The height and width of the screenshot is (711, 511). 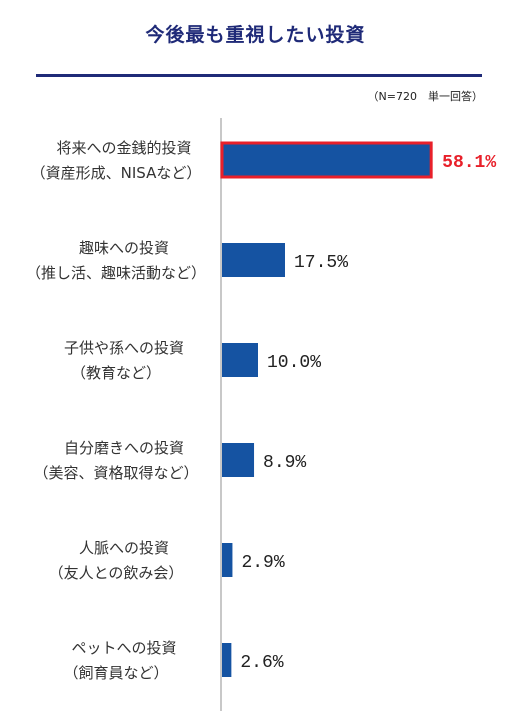 I want to click on category-label-4: 人脈への投資, so click(x=124, y=548).